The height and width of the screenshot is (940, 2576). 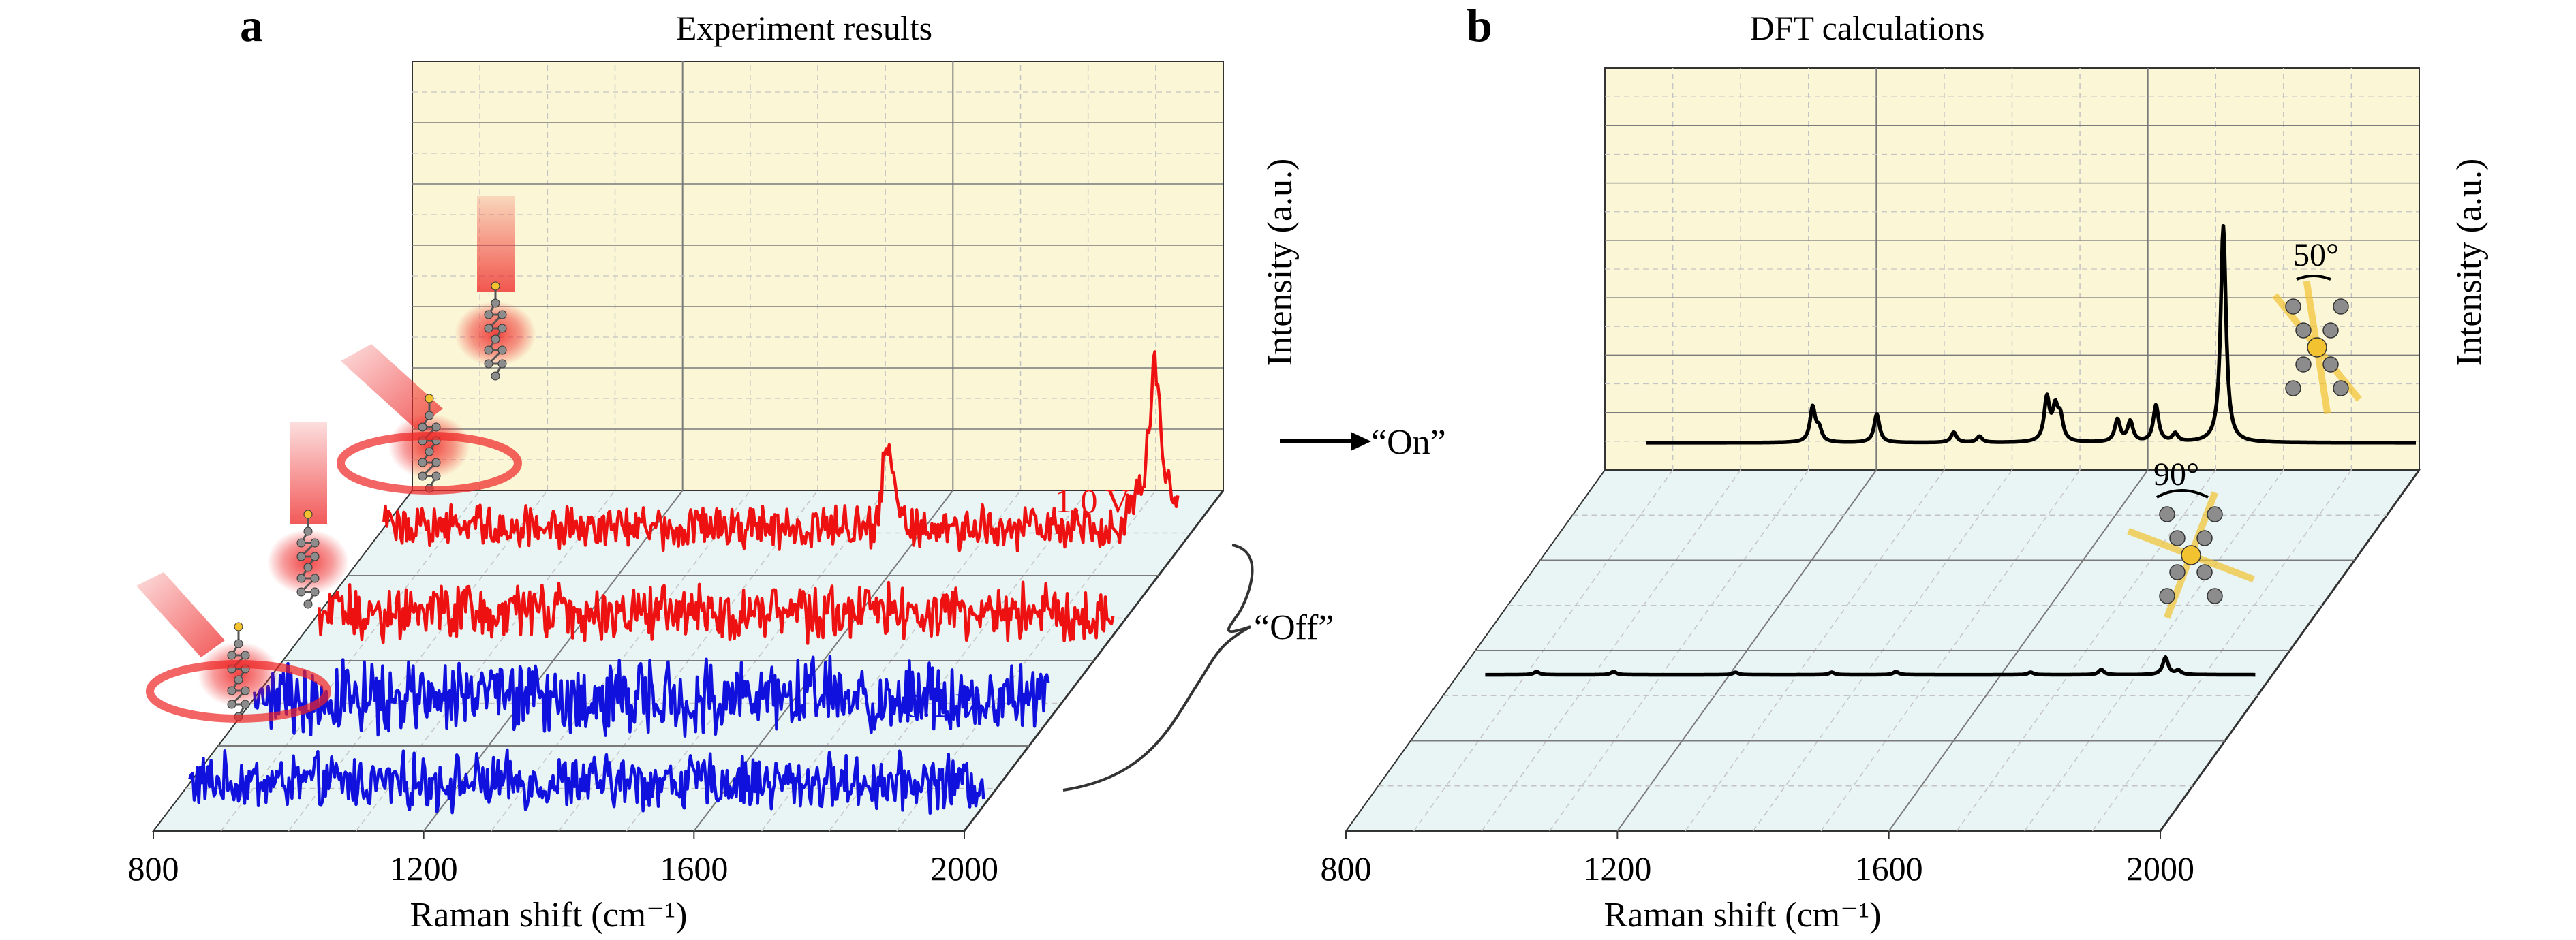 What do you see at coordinates (1325, 441) in the screenshot?
I see `on-arrow` at bounding box center [1325, 441].